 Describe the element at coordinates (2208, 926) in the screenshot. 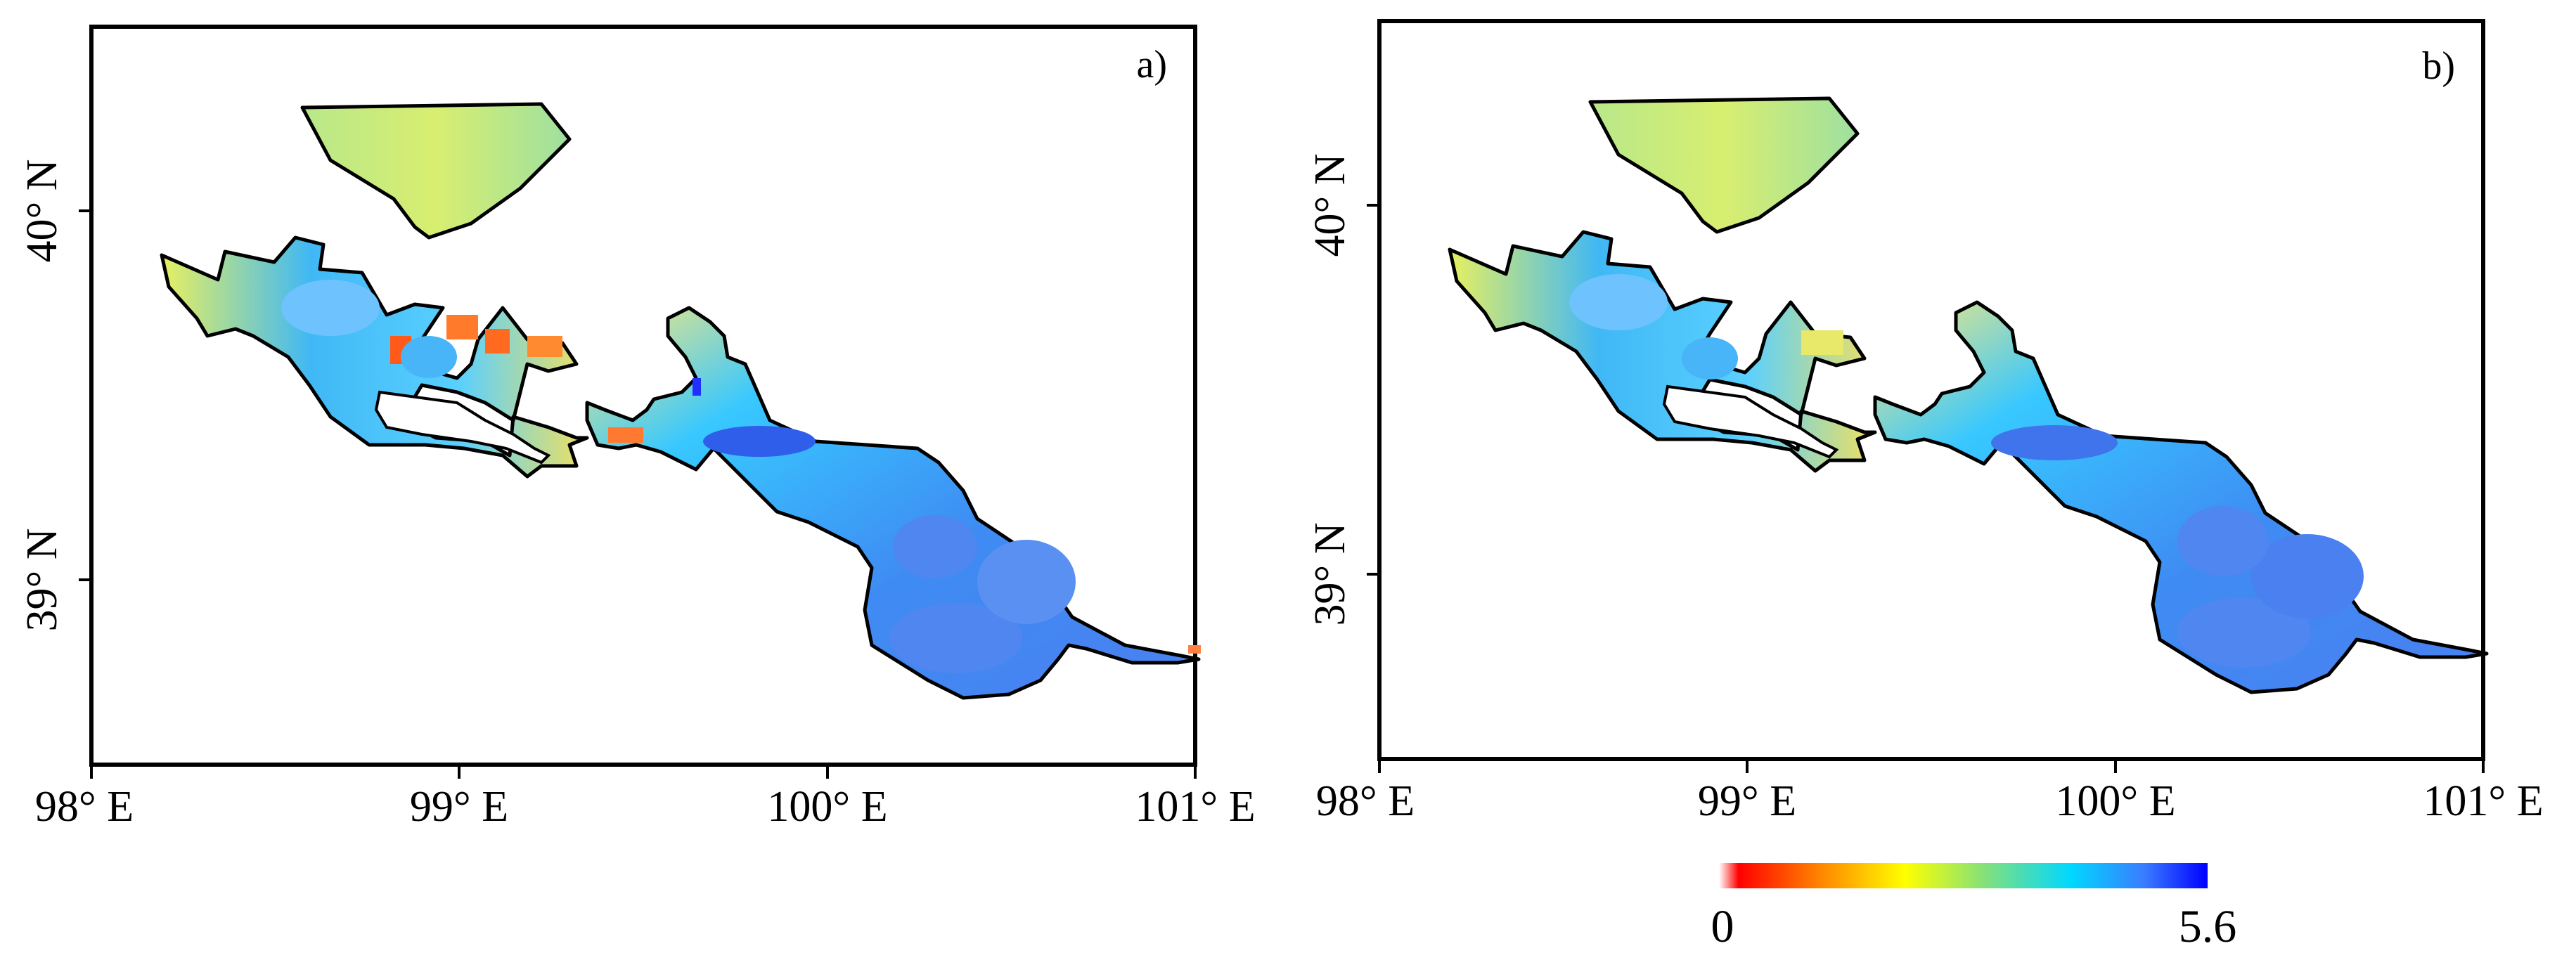

I see `colorbar-max-label: 5.6` at that location.